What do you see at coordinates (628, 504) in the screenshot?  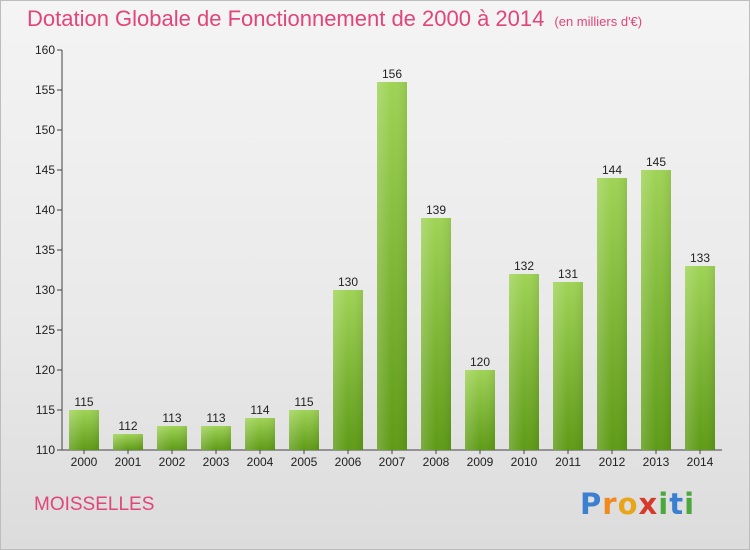 I see `logo-letter: o` at bounding box center [628, 504].